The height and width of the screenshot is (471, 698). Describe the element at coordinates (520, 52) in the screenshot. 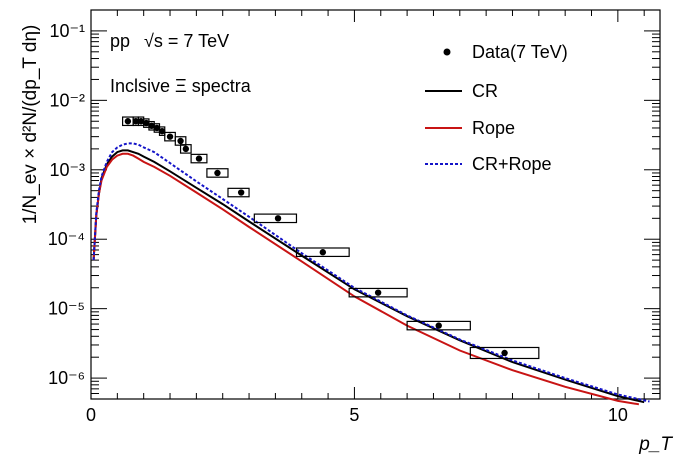

I see `legend-label: Data(7 TeV)` at that location.